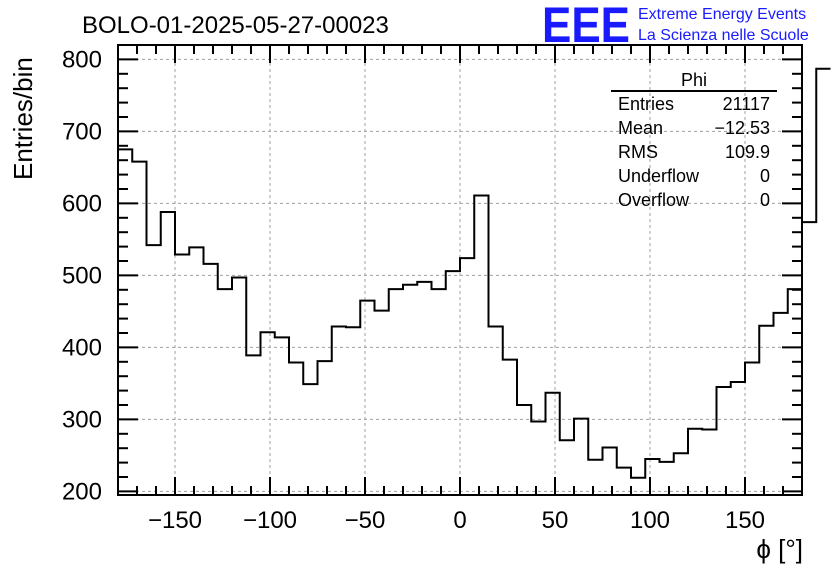 This screenshot has height=572, width=836. What do you see at coordinates (82, 347) in the screenshot?
I see `y-tick-label: 400` at bounding box center [82, 347].